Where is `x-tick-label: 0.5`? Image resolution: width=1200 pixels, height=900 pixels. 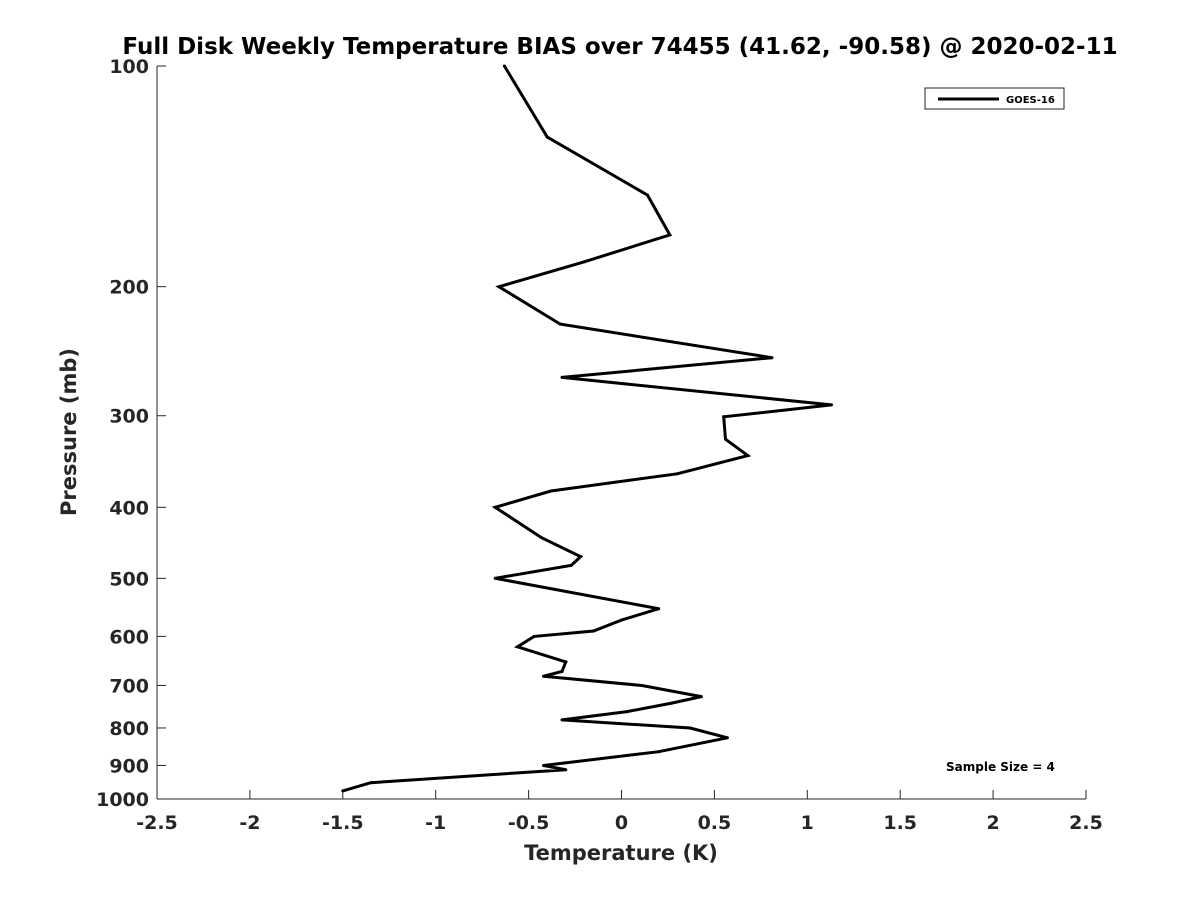
x-tick-label: 0.5 is located at coordinates (715, 823).